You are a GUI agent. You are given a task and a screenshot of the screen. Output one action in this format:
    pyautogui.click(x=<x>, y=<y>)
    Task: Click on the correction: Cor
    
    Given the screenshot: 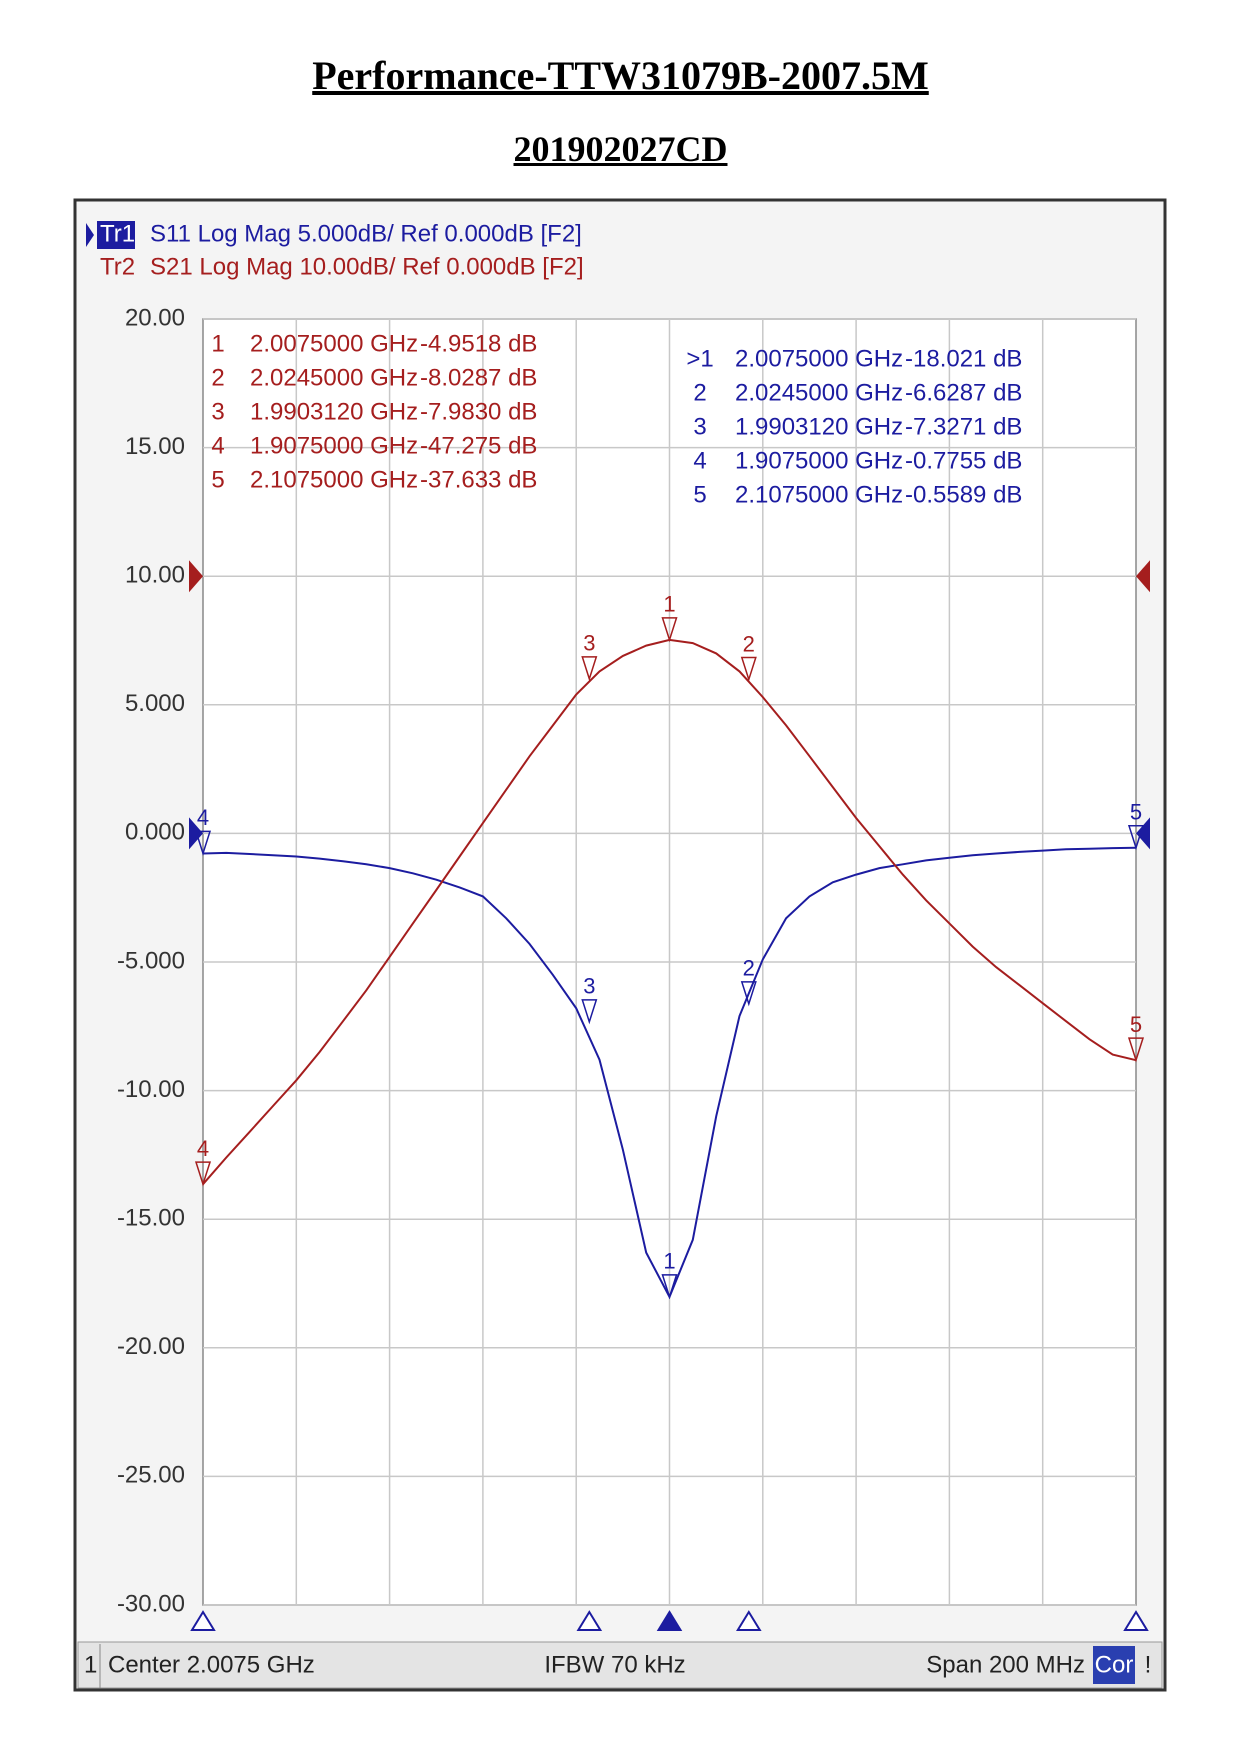 What is the action you would take?
    pyautogui.click(x=1114, y=1664)
    